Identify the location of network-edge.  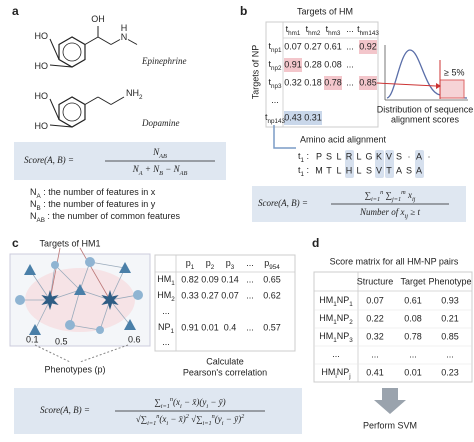
(105, 315).